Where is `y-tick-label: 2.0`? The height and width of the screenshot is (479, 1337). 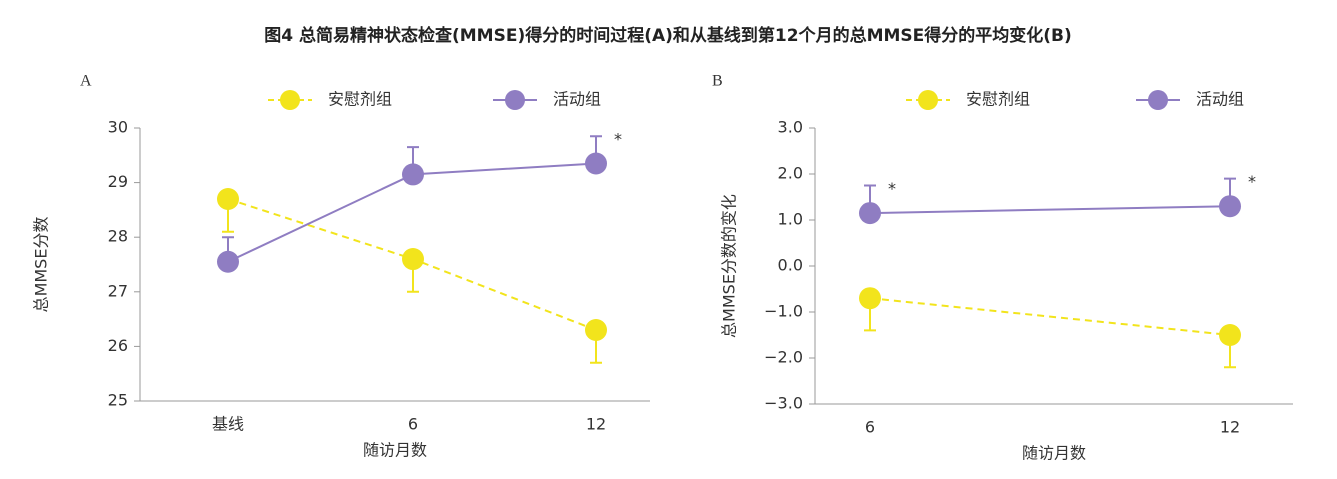 y-tick-label: 2.0 is located at coordinates (790, 173).